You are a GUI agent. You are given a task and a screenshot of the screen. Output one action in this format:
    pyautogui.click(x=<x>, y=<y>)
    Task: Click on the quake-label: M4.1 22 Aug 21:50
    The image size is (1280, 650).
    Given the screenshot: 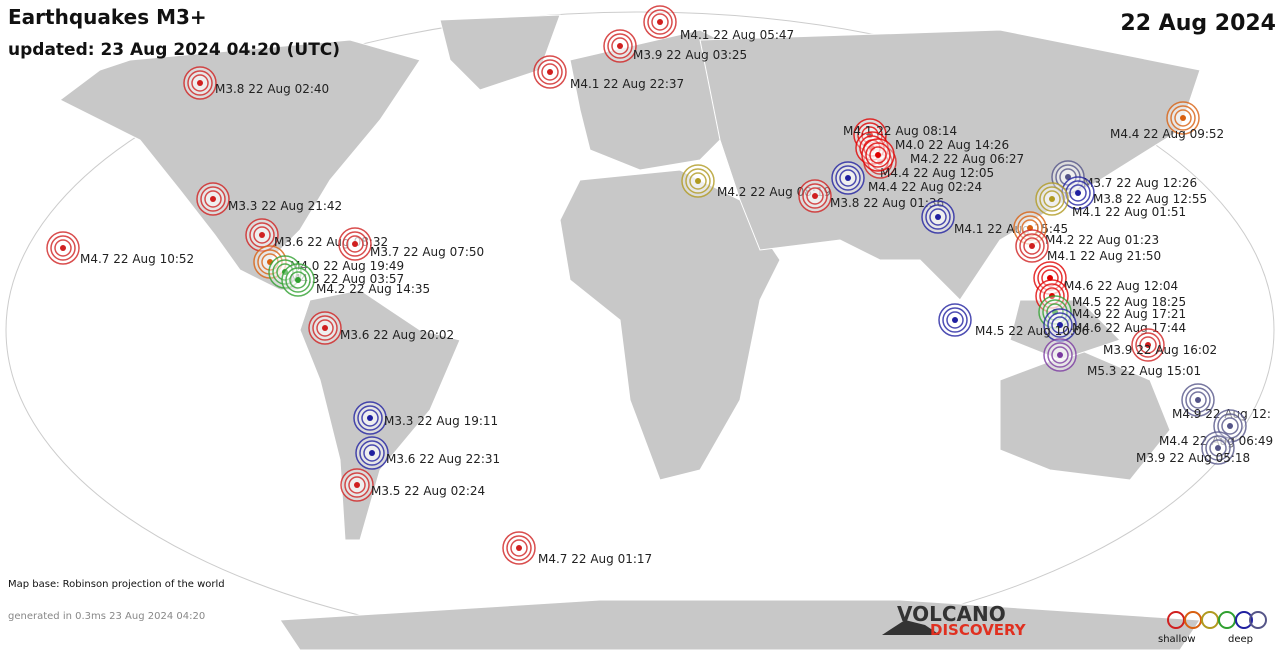 What is the action you would take?
    pyautogui.click(x=1104, y=256)
    